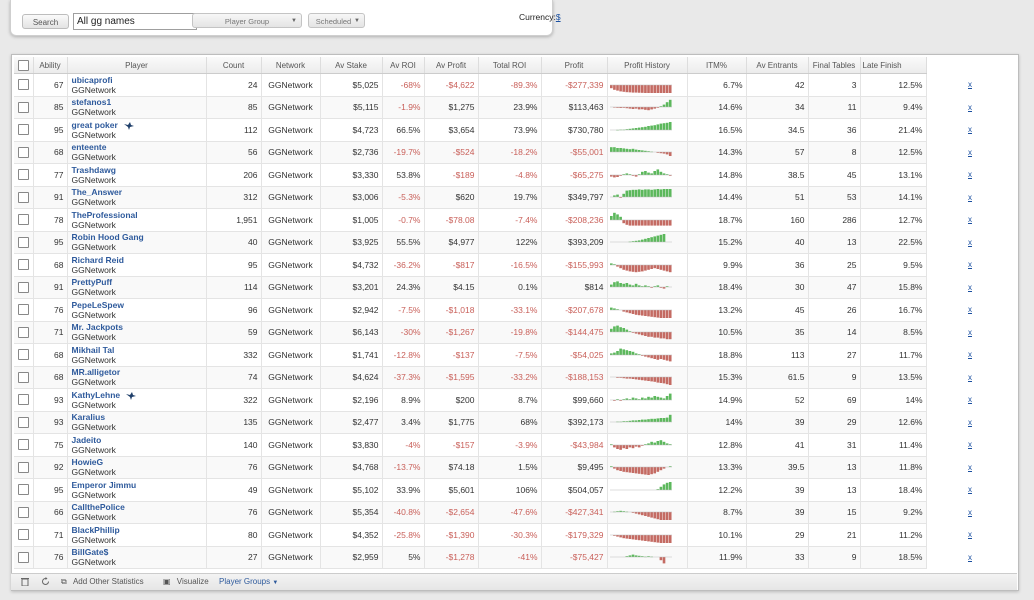 This screenshot has height=600, width=1034. Describe the element at coordinates (92, 79) in the screenshot. I see `player-name-link: ubicaprofi` at that location.